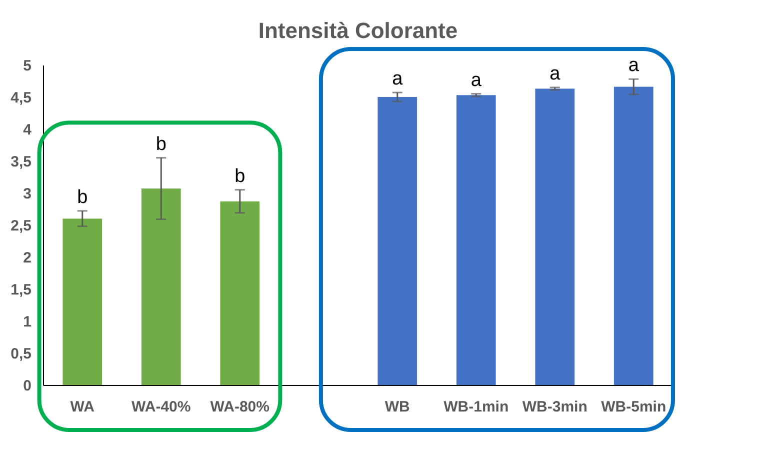 The height and width of the screenshot is (462, 777). I want to click on x-tick-label: WB-1min, so click(476, 407).